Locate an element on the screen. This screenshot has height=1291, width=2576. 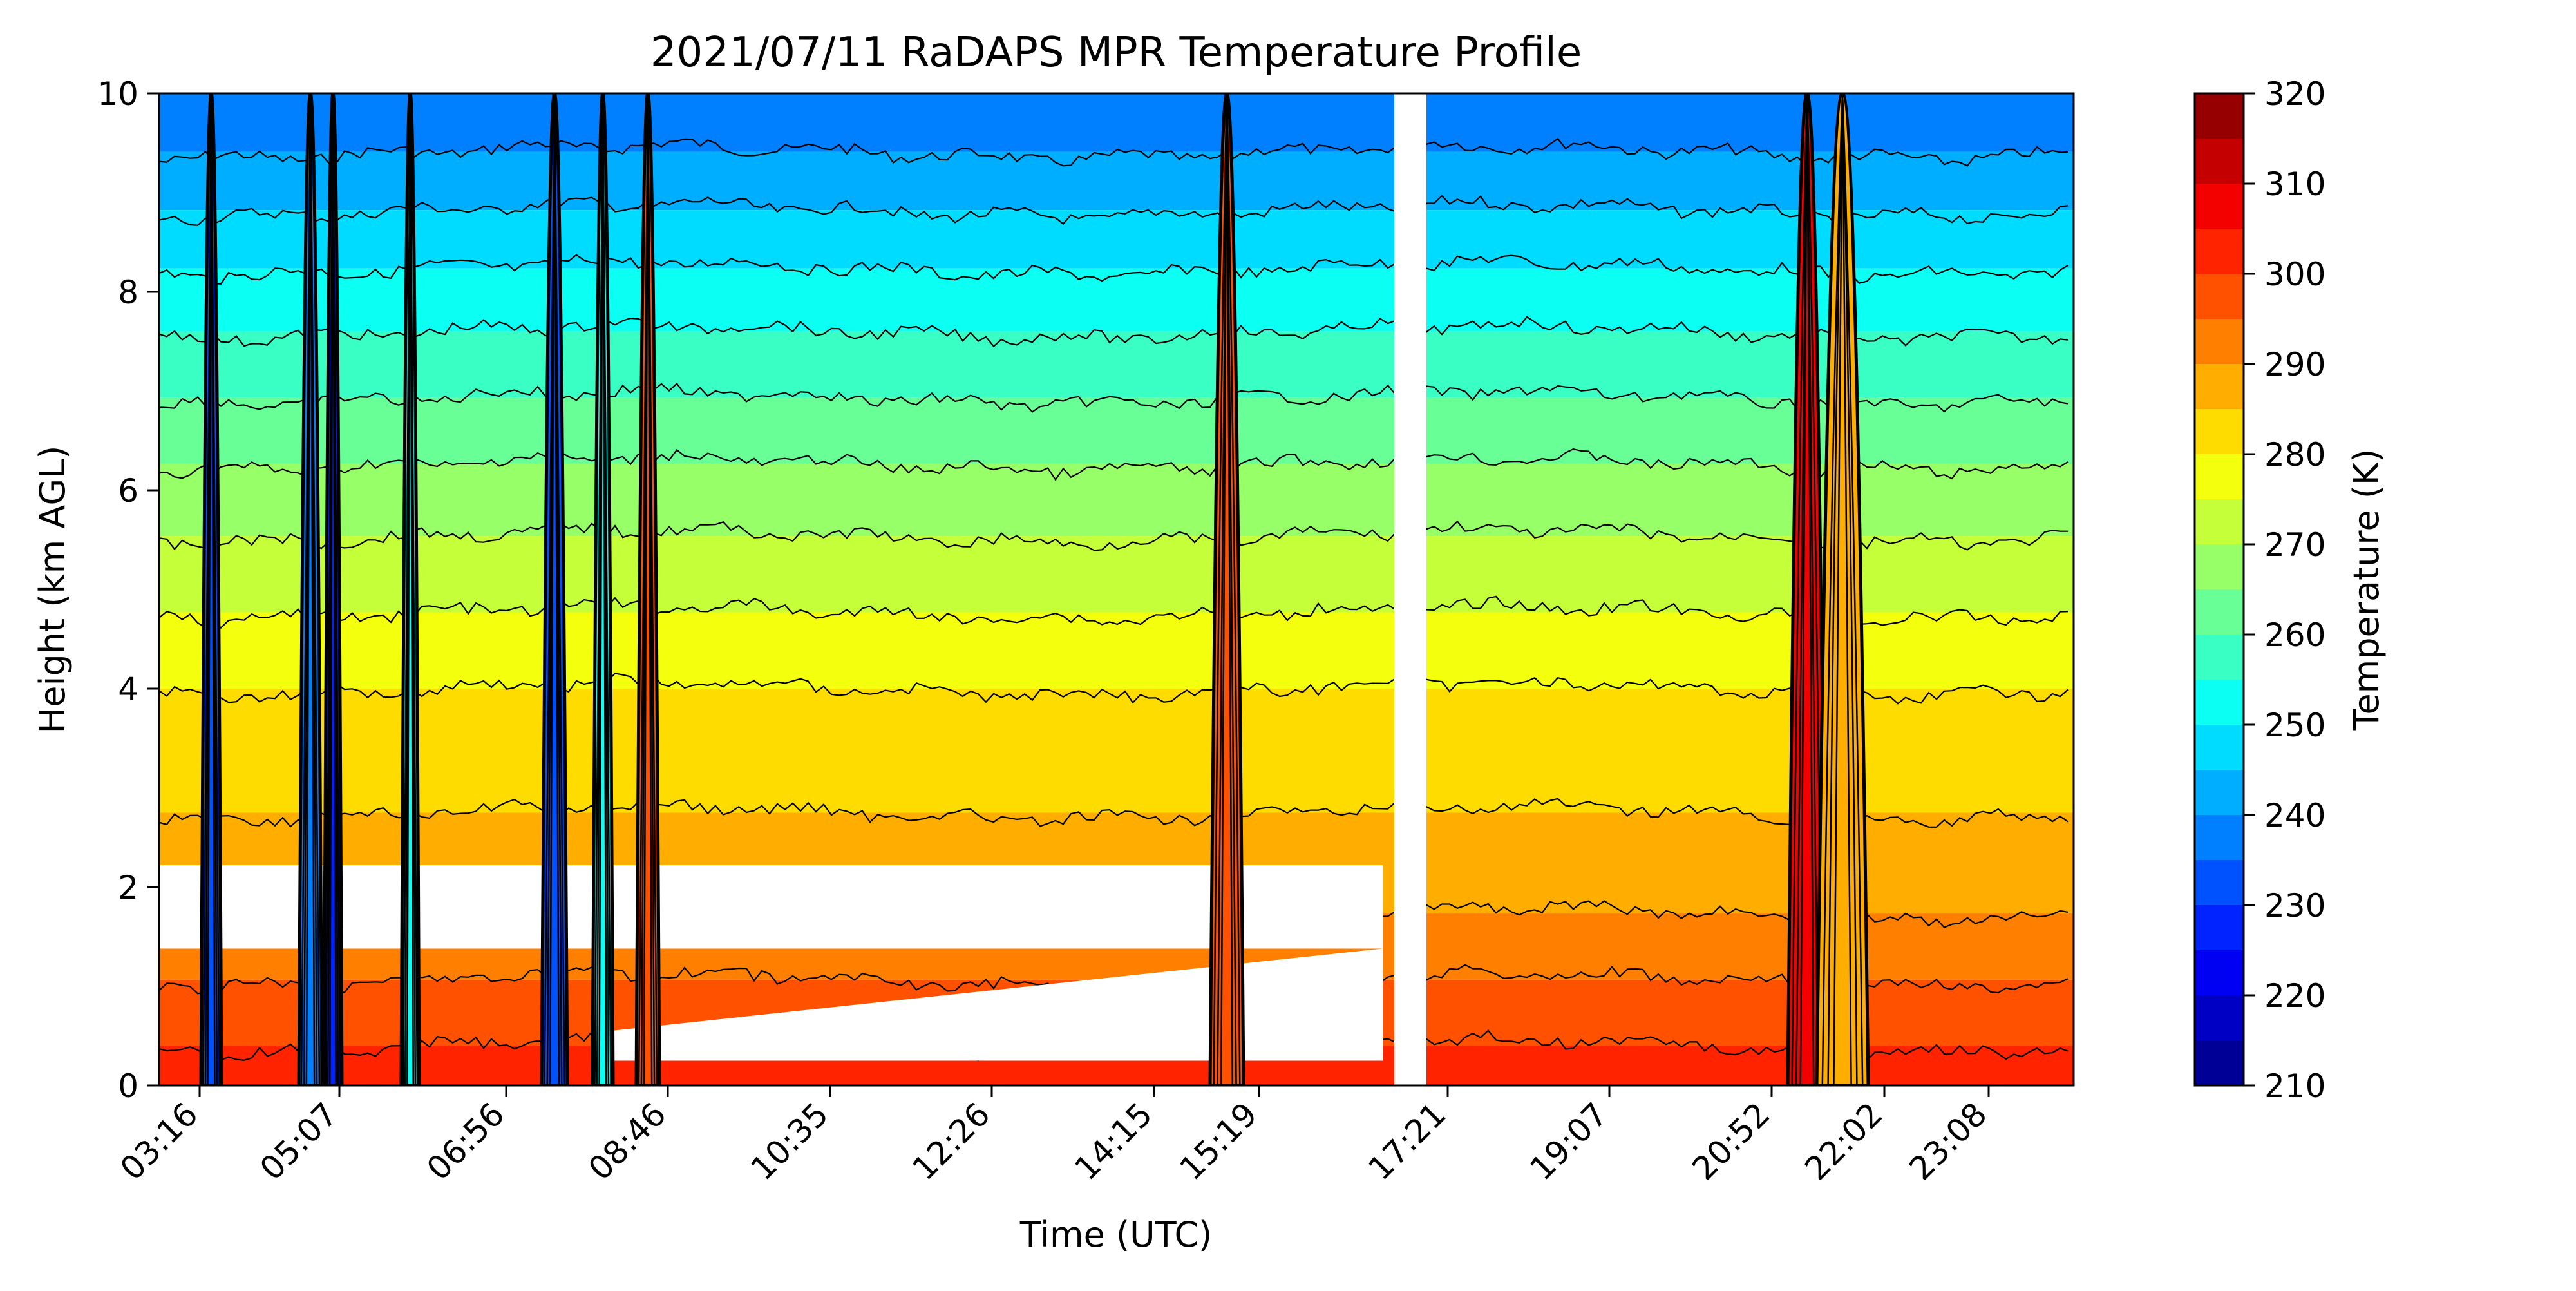
y-tick-label: 0 is located at coordinates (128, 1086).